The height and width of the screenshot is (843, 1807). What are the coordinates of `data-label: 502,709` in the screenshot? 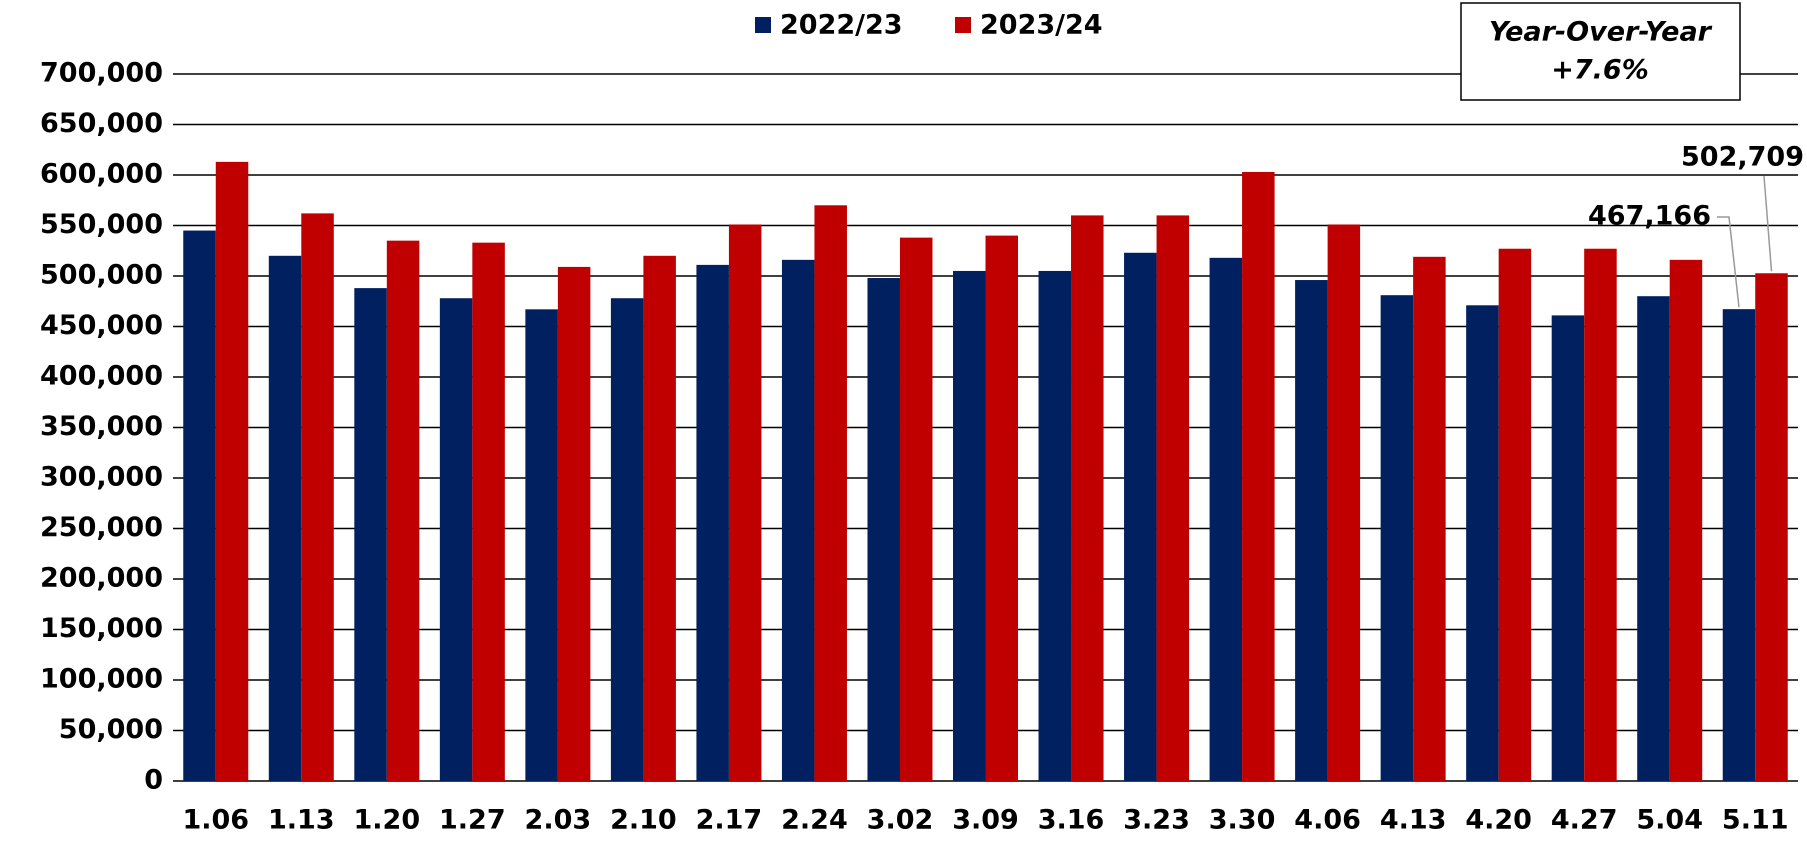 It's located at (1742, 157).